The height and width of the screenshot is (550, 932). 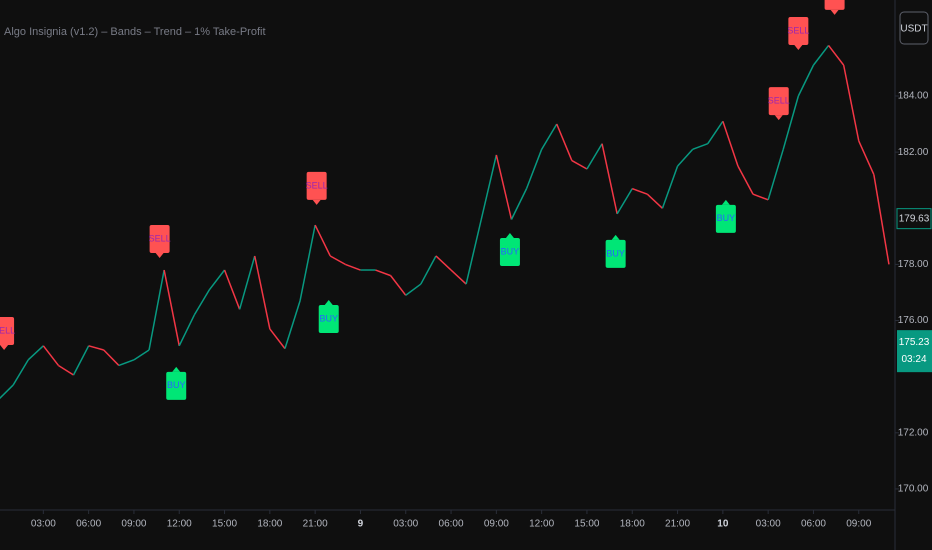 I want to click on price-badge-label: 179.63, so click(x=914, y=218).